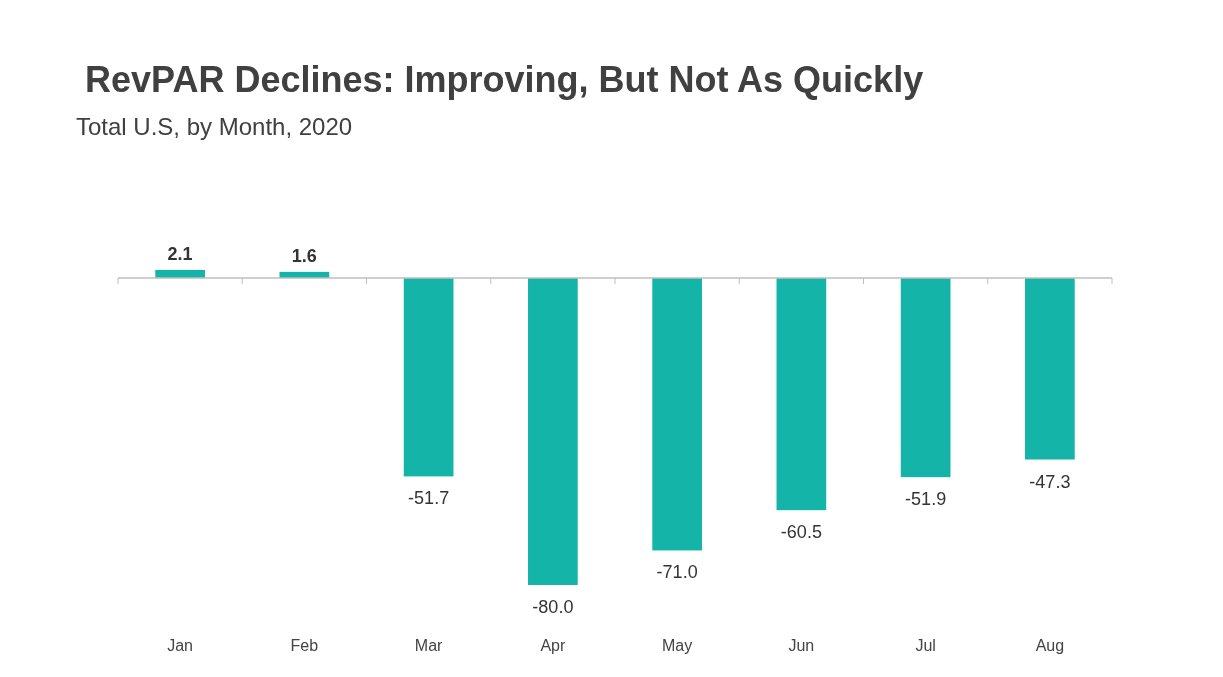 The height and width of the screenshot is (677, 1223). I want to click on x-tick-label: May, so click(677, 645).